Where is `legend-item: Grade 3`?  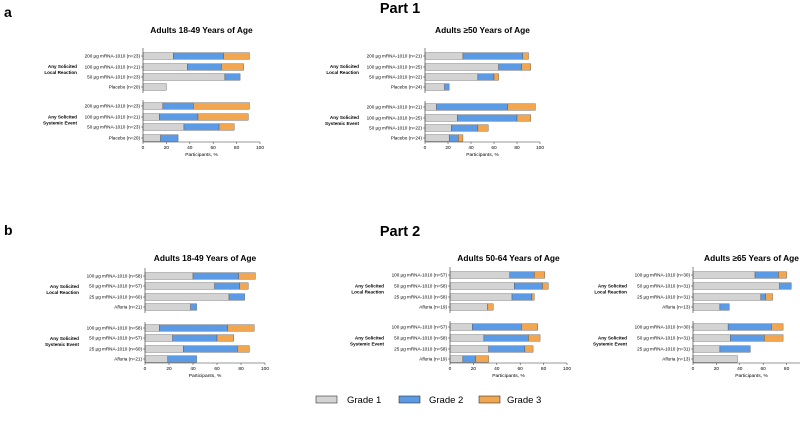 legend-item: Grade 3 is located at coordinates (509, 400).